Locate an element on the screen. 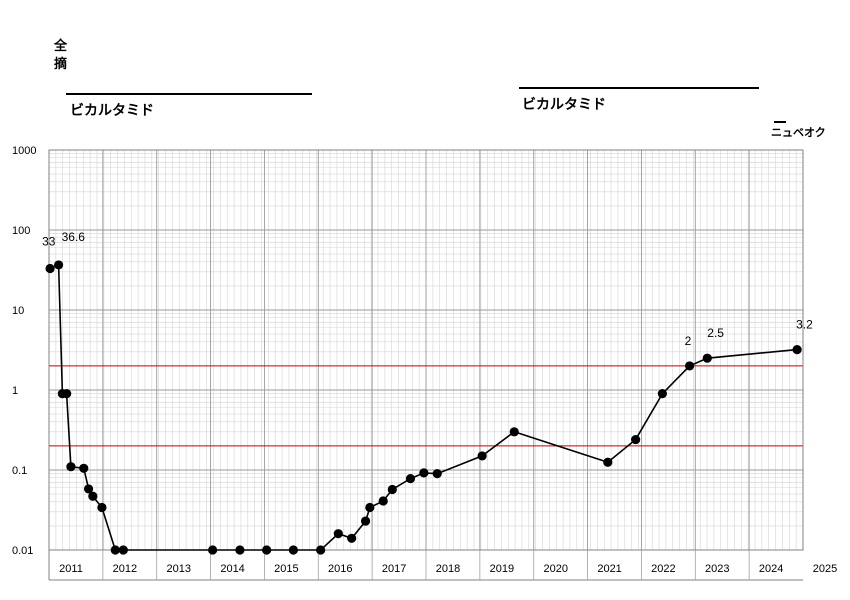 The image size is (850, 600). x-tick-label: 2025 is located at coordinates (825, 569).